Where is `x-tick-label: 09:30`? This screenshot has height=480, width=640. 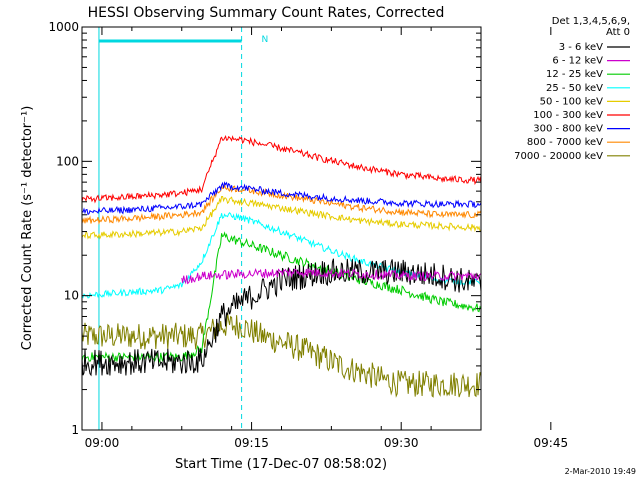
x-tick-label: 09:30 is located at coordinates (401, 443).